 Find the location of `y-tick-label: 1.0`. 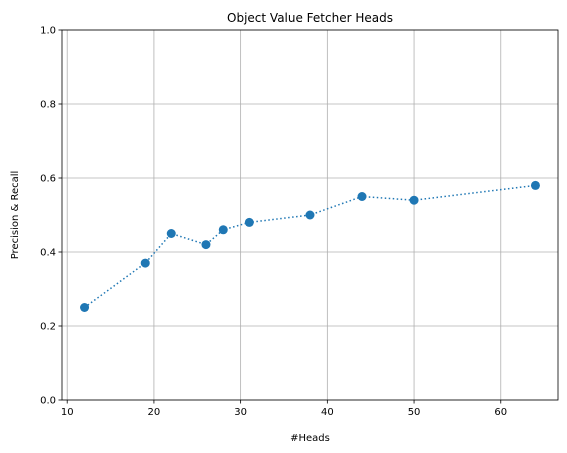

y-tick-label: 1.0 is located at coordinates (48, 31).